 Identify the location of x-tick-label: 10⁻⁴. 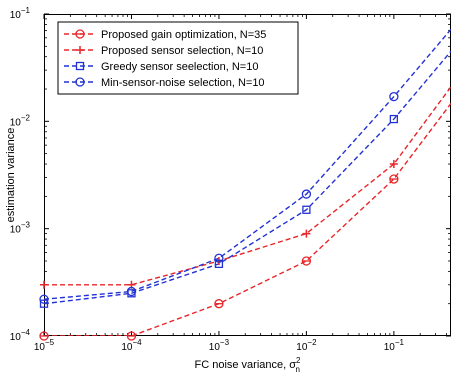
(131, 345).